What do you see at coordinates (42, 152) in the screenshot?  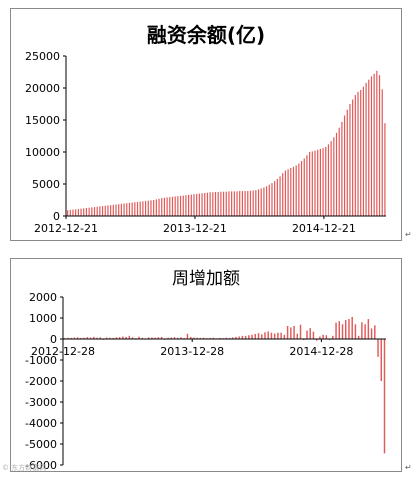 I see `y-tick-label: 10000` at bounding box center [42, 152].